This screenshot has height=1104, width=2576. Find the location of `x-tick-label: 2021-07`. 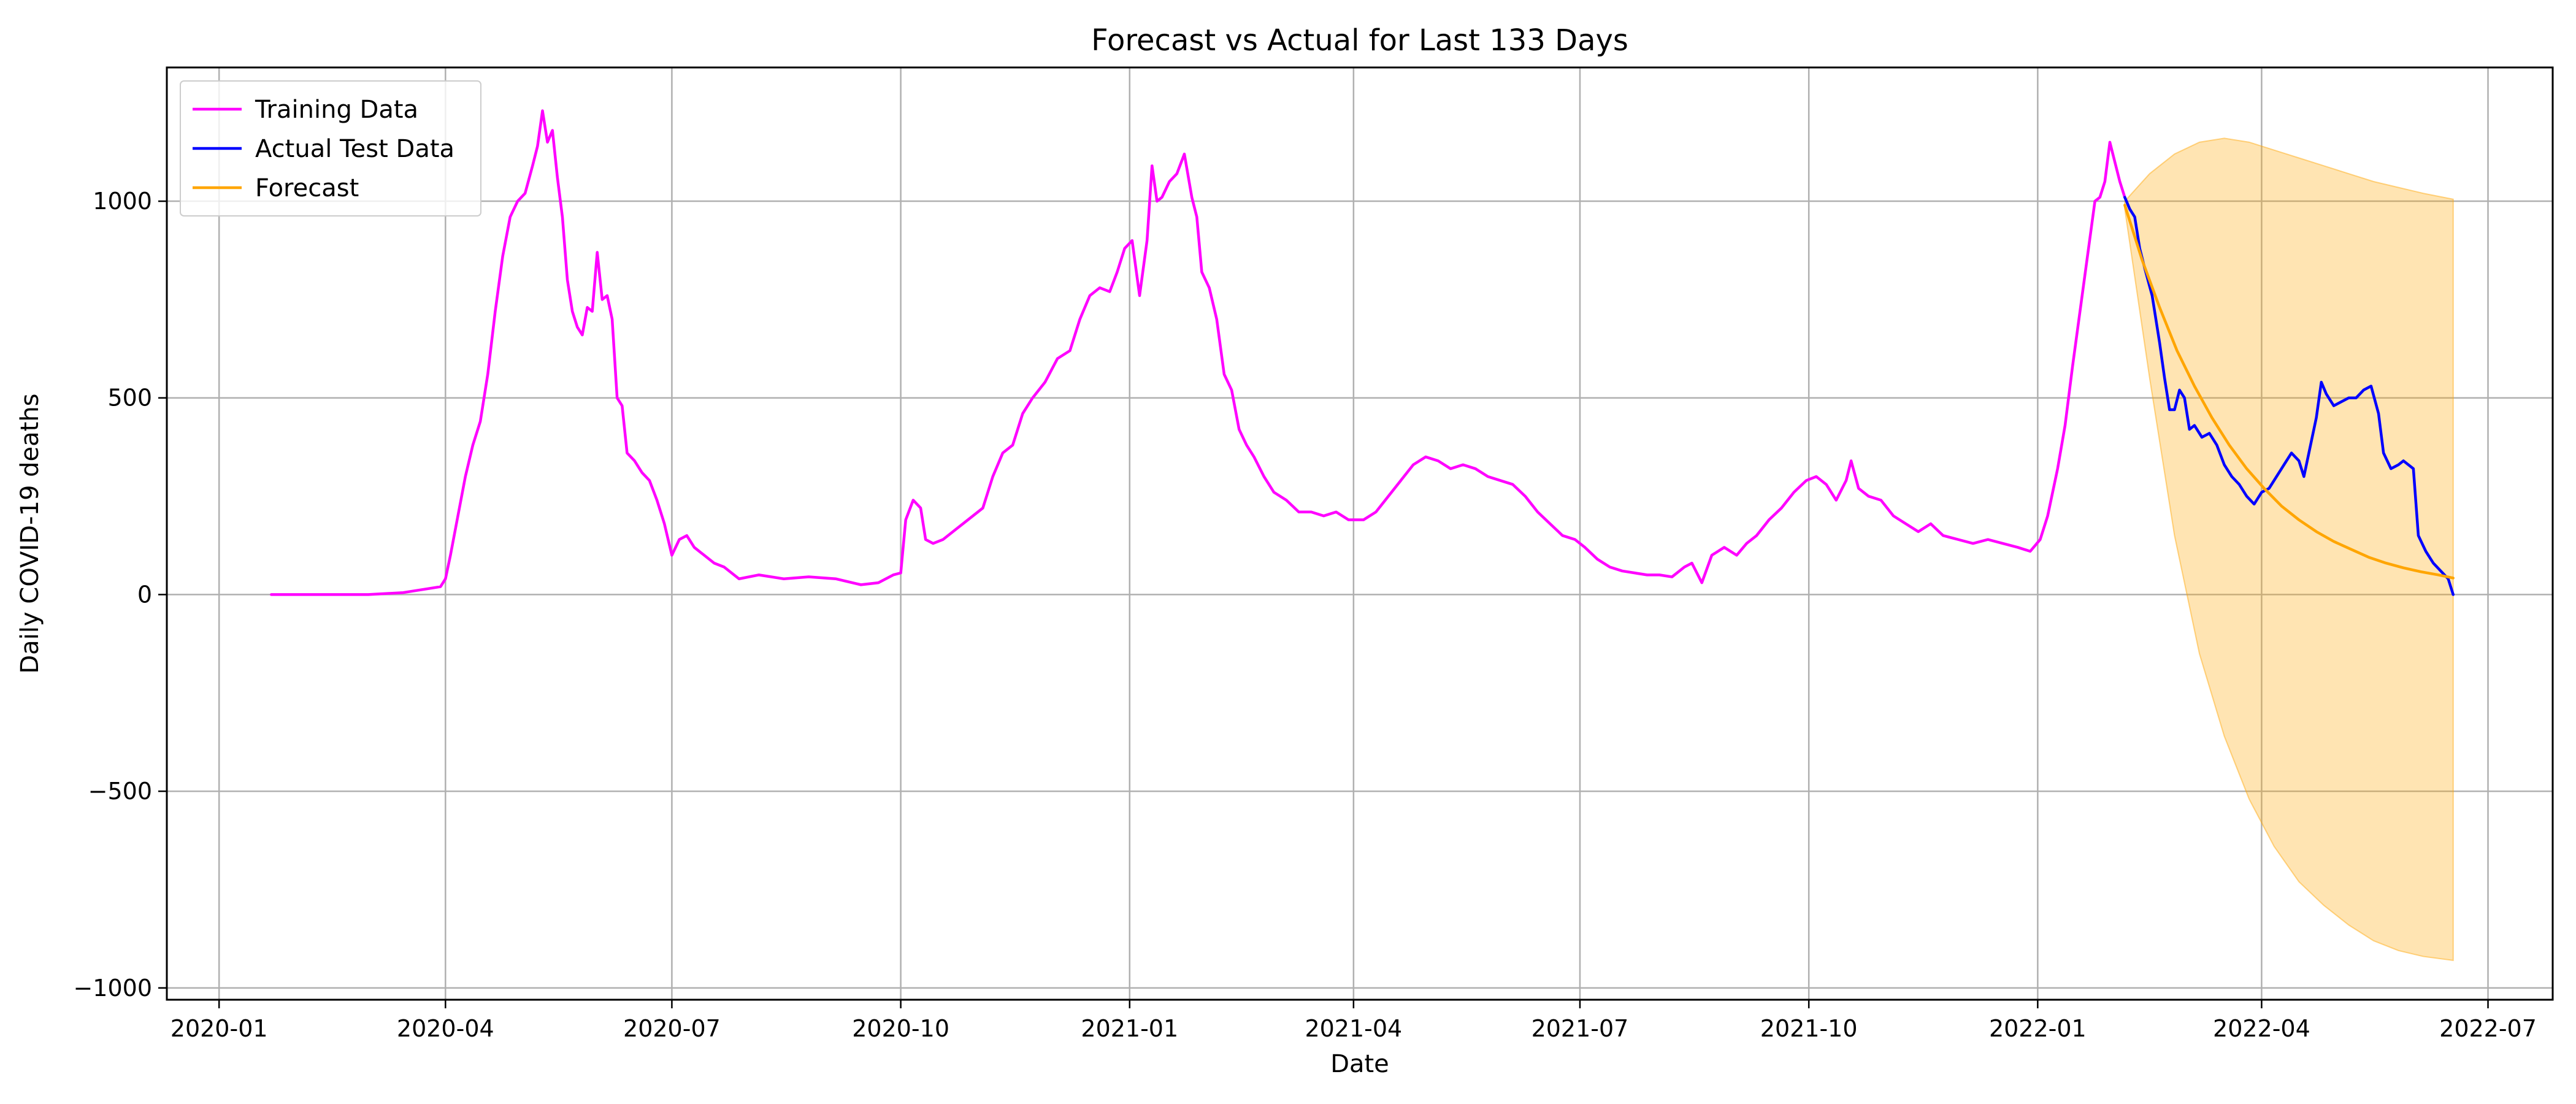

x-tick-label: 2021-07 is located at coordinates (1580, 1028).